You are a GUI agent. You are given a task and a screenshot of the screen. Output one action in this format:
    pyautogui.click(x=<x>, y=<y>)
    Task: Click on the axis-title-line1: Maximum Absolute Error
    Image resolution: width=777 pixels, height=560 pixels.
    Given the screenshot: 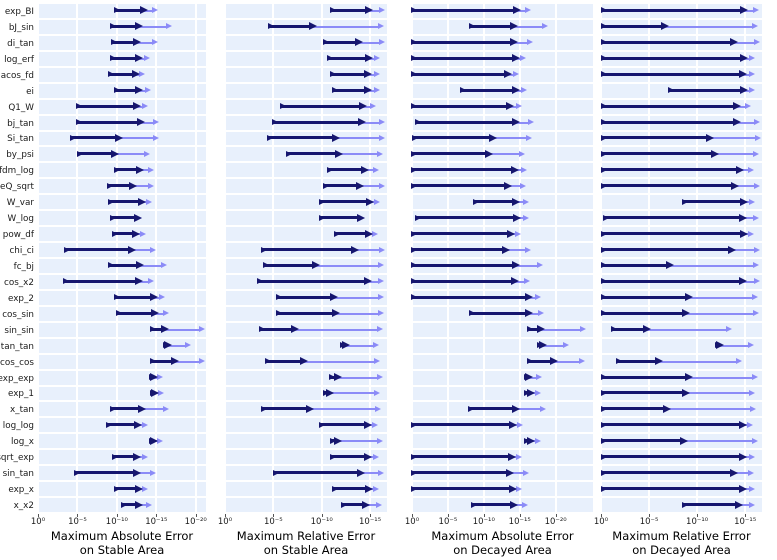 What is the action you would take?
    pyautogui.click(x=122, y=536)
    